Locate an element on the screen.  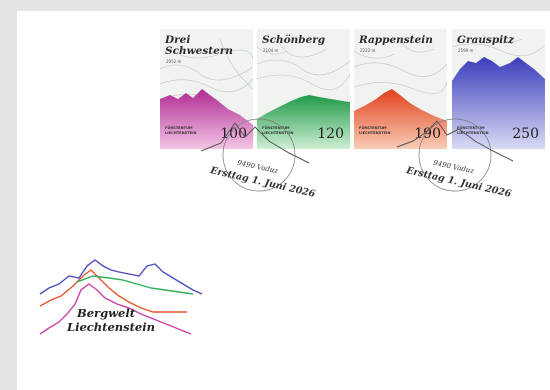
stamp-value: 190 is located at coordinates (427, 134).